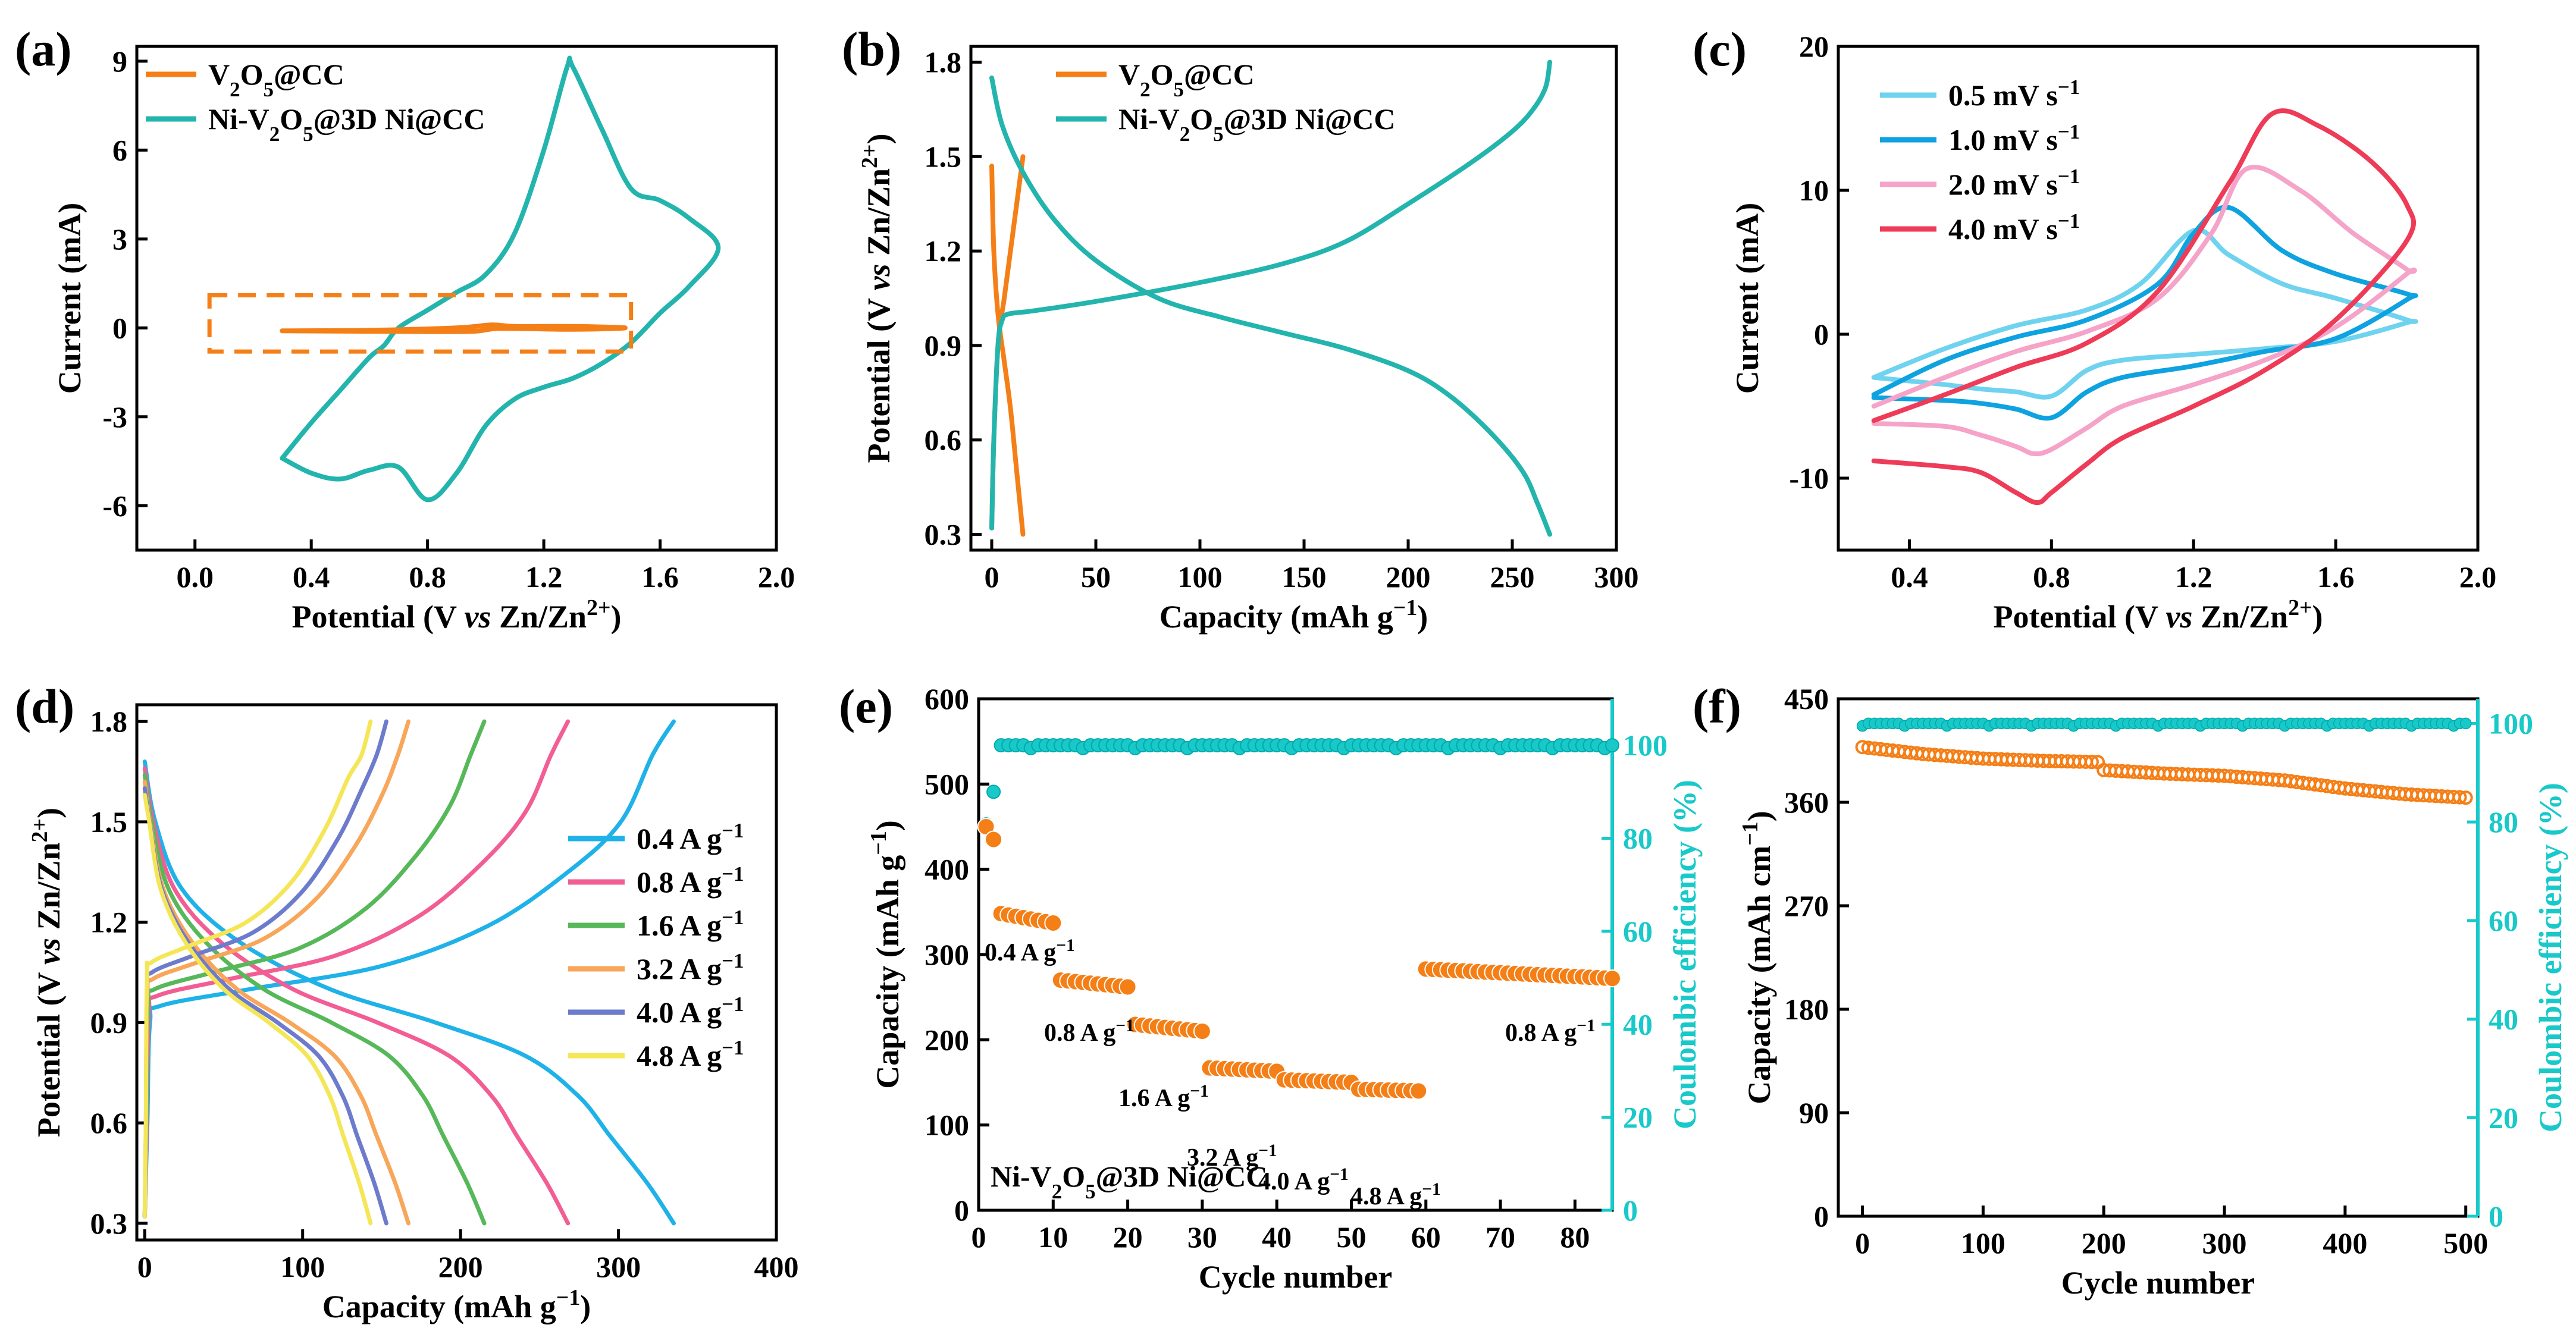 The height and width of the screenshot is (1331, 2576). Describe the element at coordinates (1807, 698) in the screenshot. I see `y-tick-label-f: 450` at that location.